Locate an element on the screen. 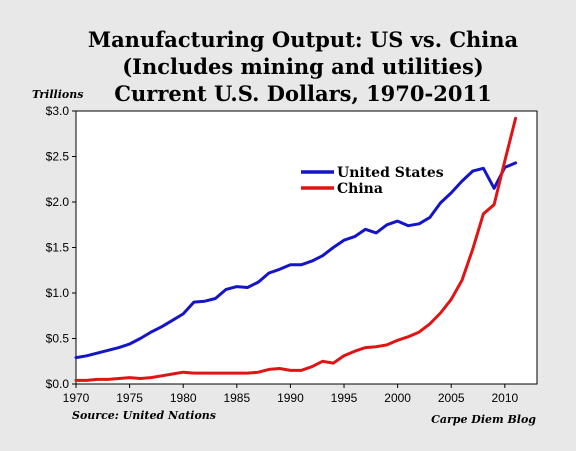 This screenshot has height=451, width=576. x-axis: 1970 1975 1980 1985 1990 1995 2000 2005 2010 is located at coordinates (291, 394).